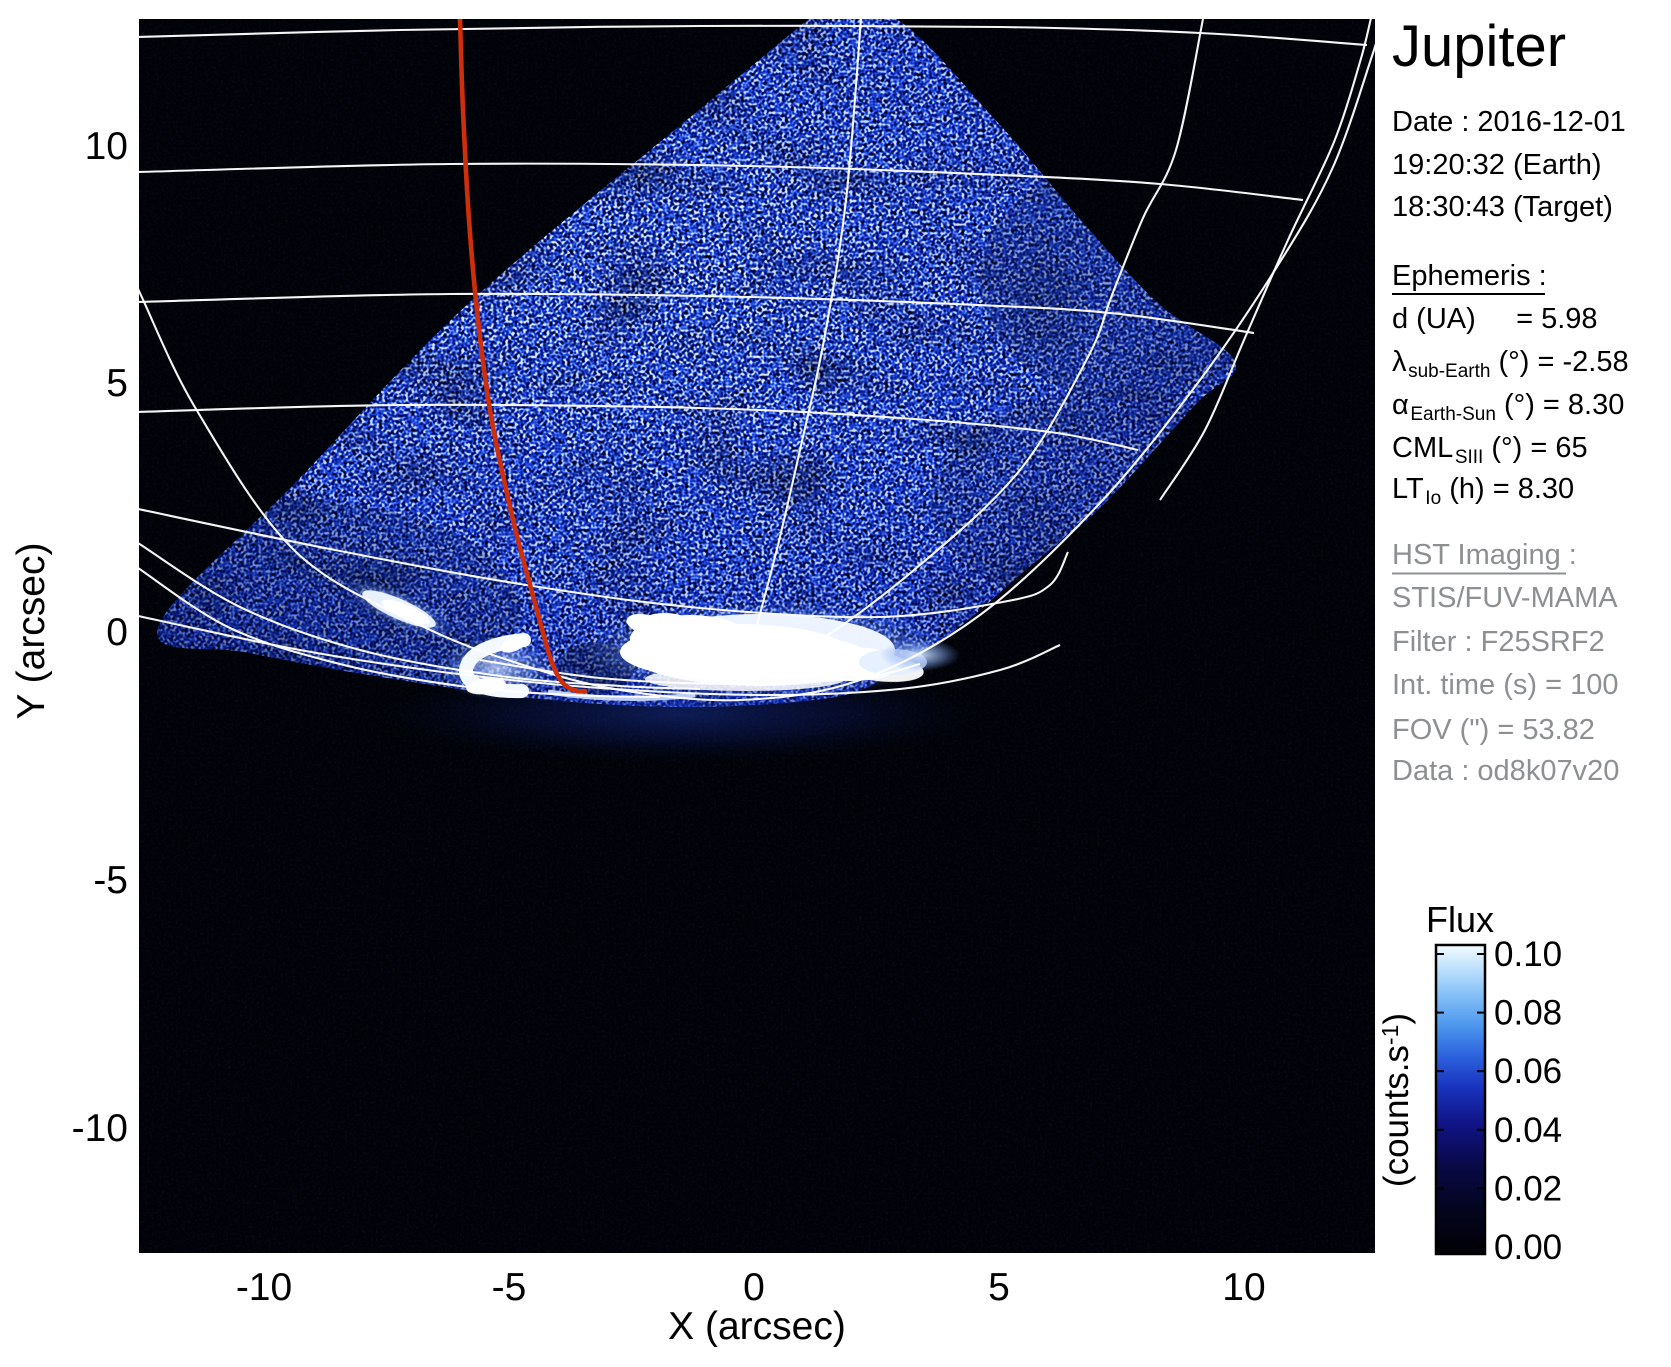 The width and height of the screenshot is (1671, 1367). What do you see at coordinates (1460, 919) in the screenshot?
I see `svg-text: Flux` at bounding box center [1460, 919].